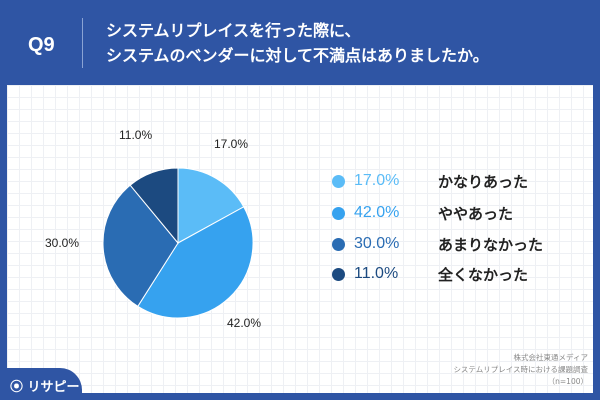 This screenshot has height=400, width=600. What do you see at coordinates (567, 381) in the screenshot?
I see `source-sample: （n=100）` at bounding box center [567, 381].